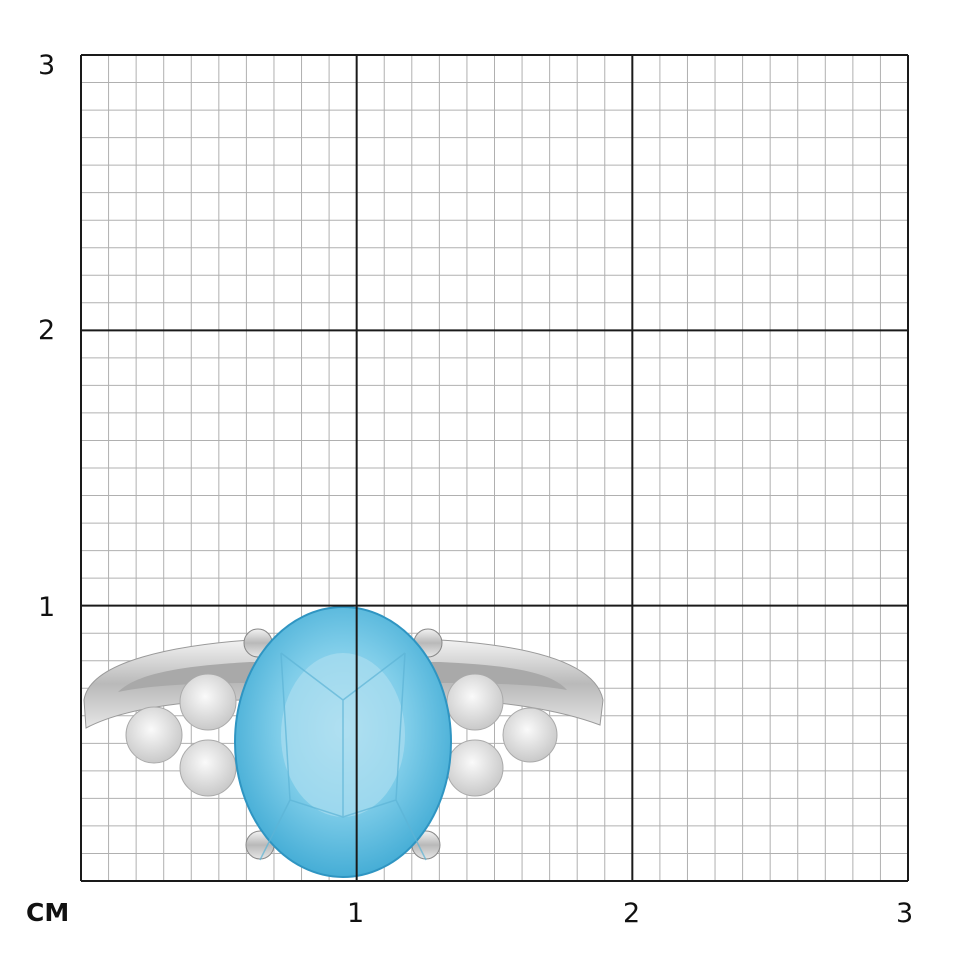 The image size is (970, 970). Describe the element at coordinates (632, 913) in the screenshot. I see `x-label-2: 2` at that location.